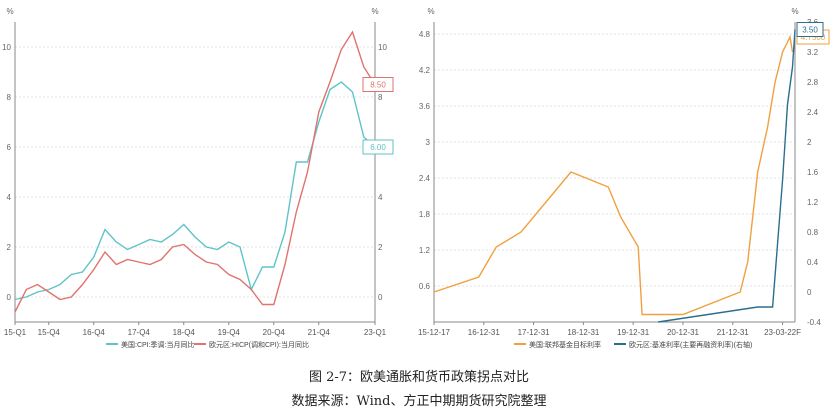 Image resolution: width=838 pixels, height=414 pixels. I want to click on y-tick-label-left: 0, so click(9, 297).